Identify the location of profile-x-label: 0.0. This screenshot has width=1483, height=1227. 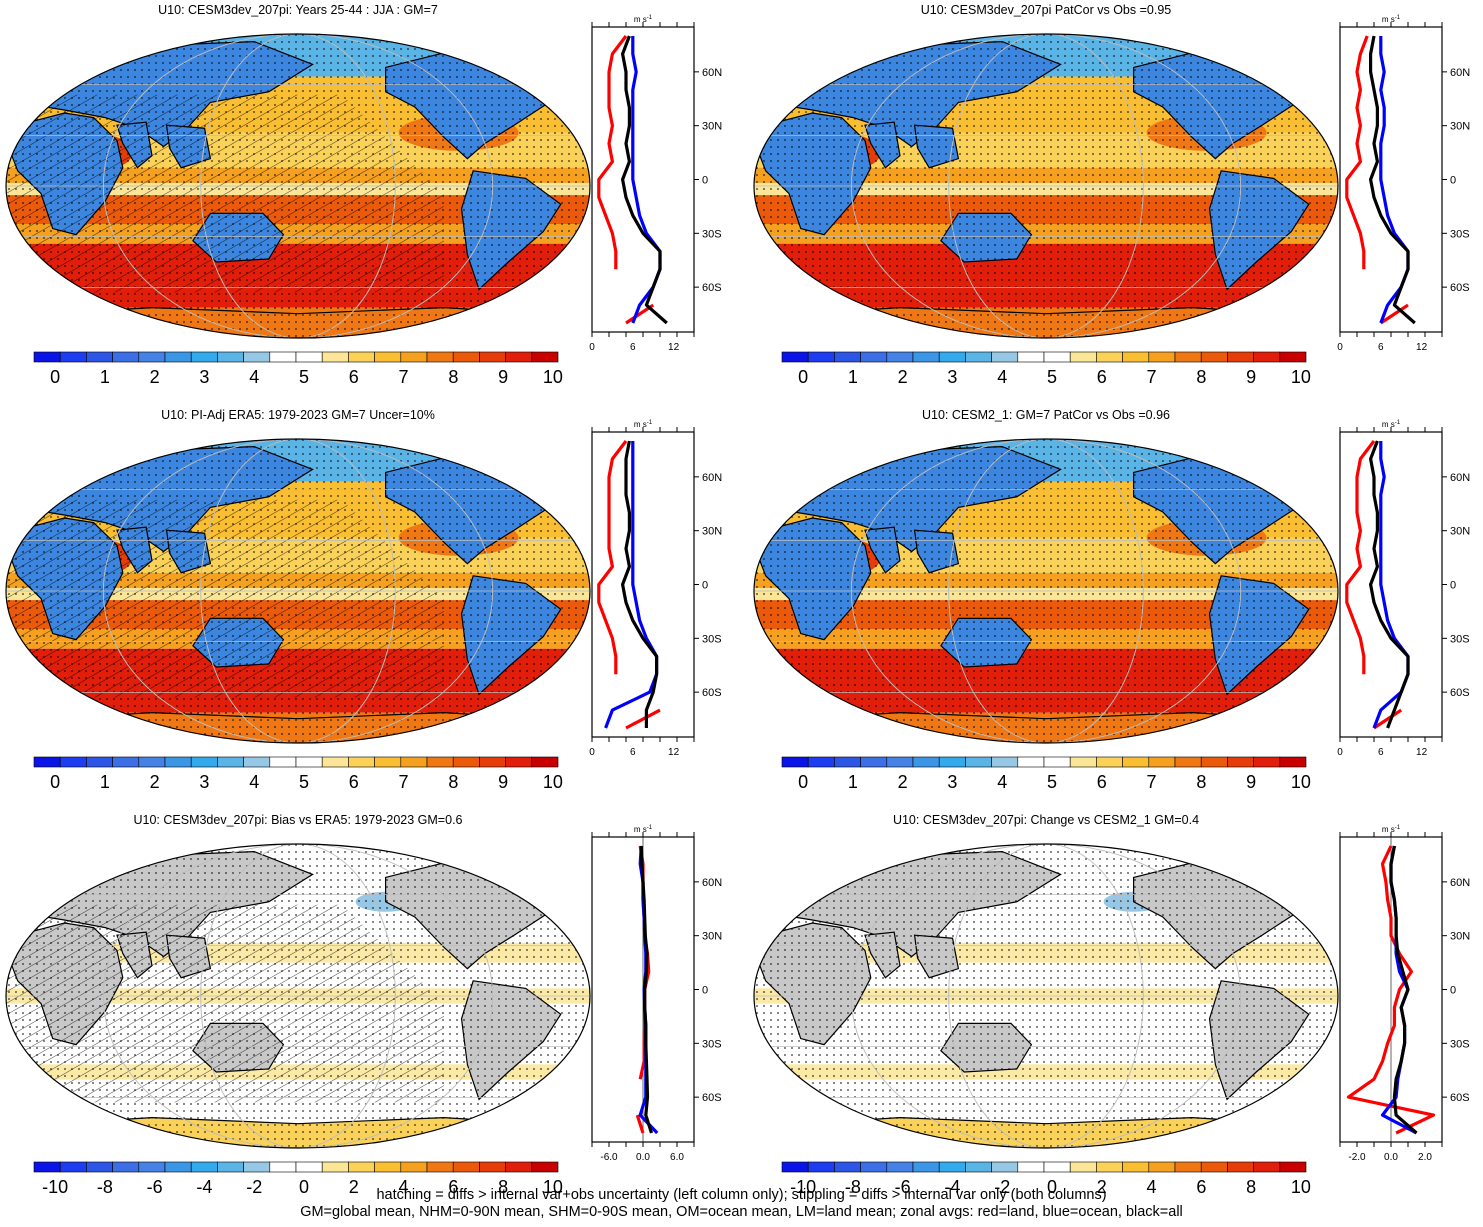
(1391, 1157).